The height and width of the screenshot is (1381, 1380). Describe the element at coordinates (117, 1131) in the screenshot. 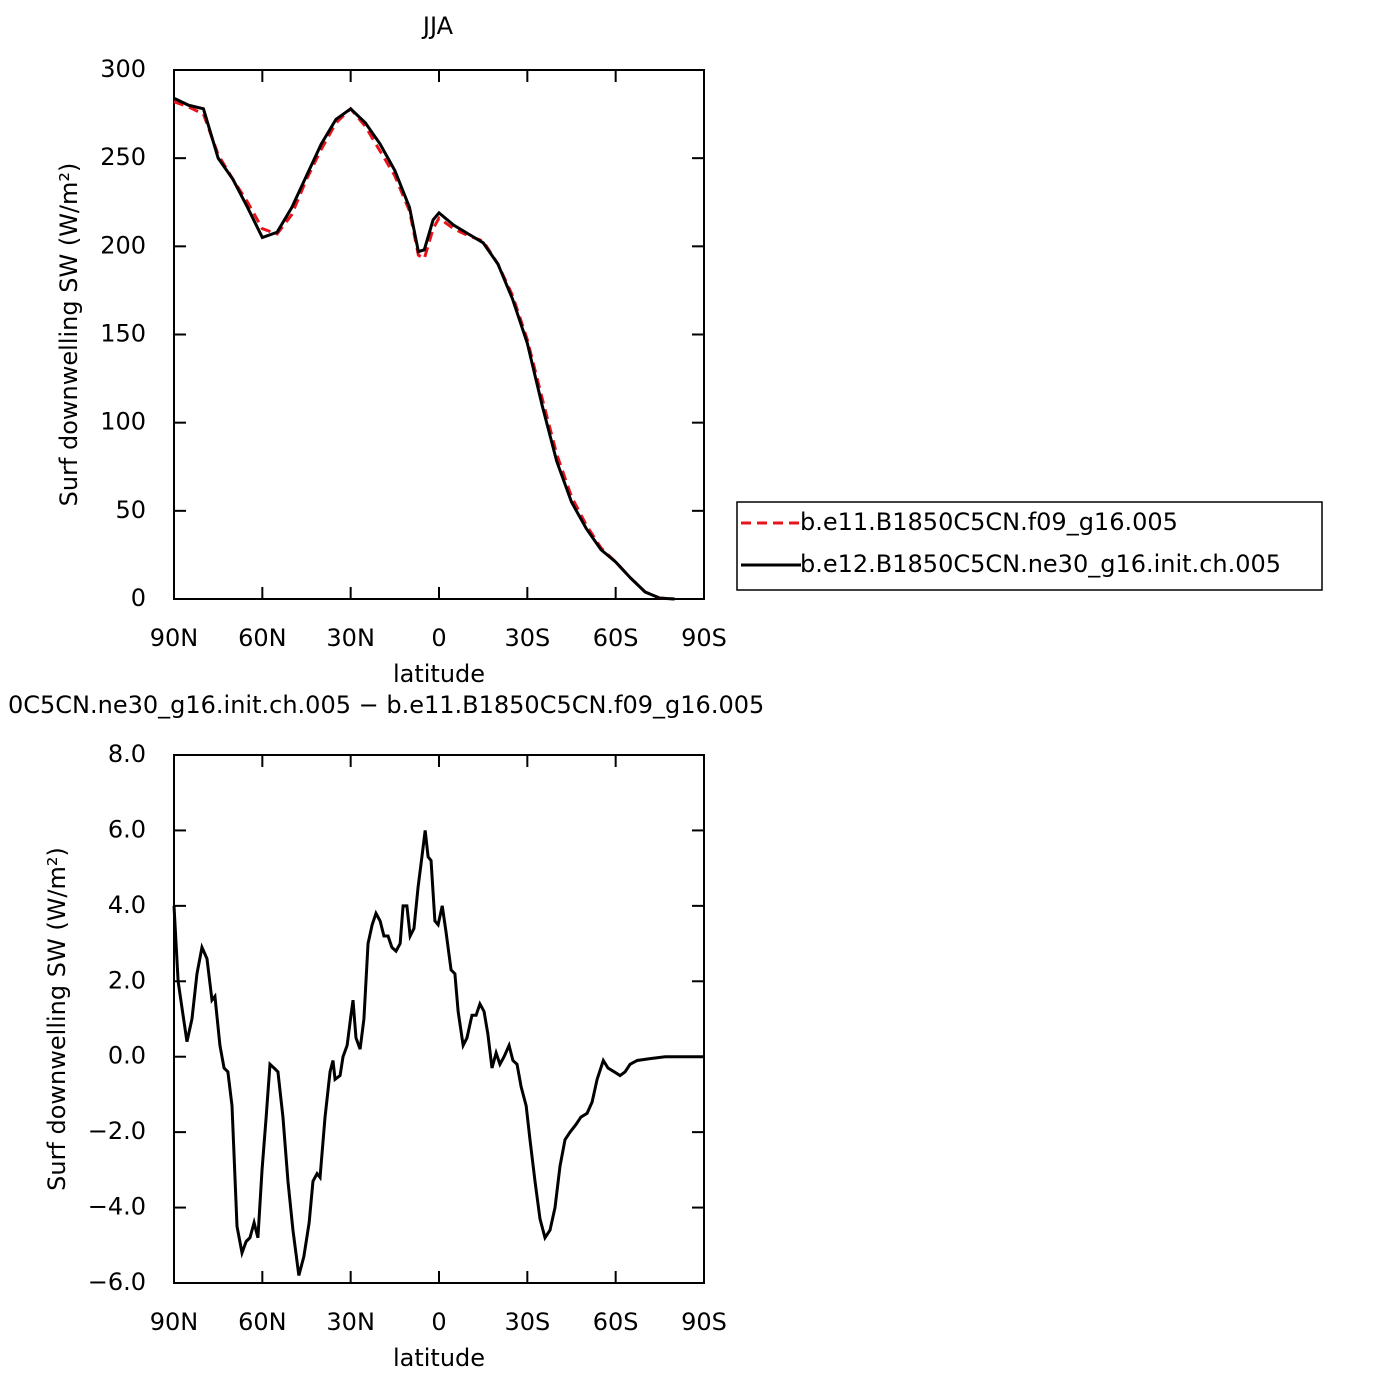

I see `y-tick-label: −2.0` at that location.